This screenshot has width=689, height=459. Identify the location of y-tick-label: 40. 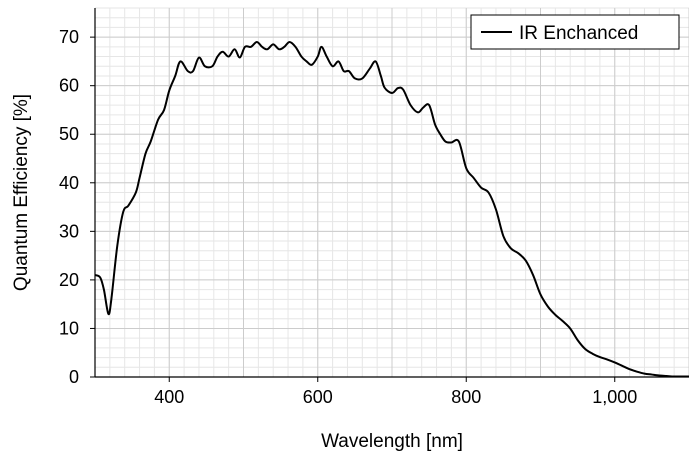
(69, 183).